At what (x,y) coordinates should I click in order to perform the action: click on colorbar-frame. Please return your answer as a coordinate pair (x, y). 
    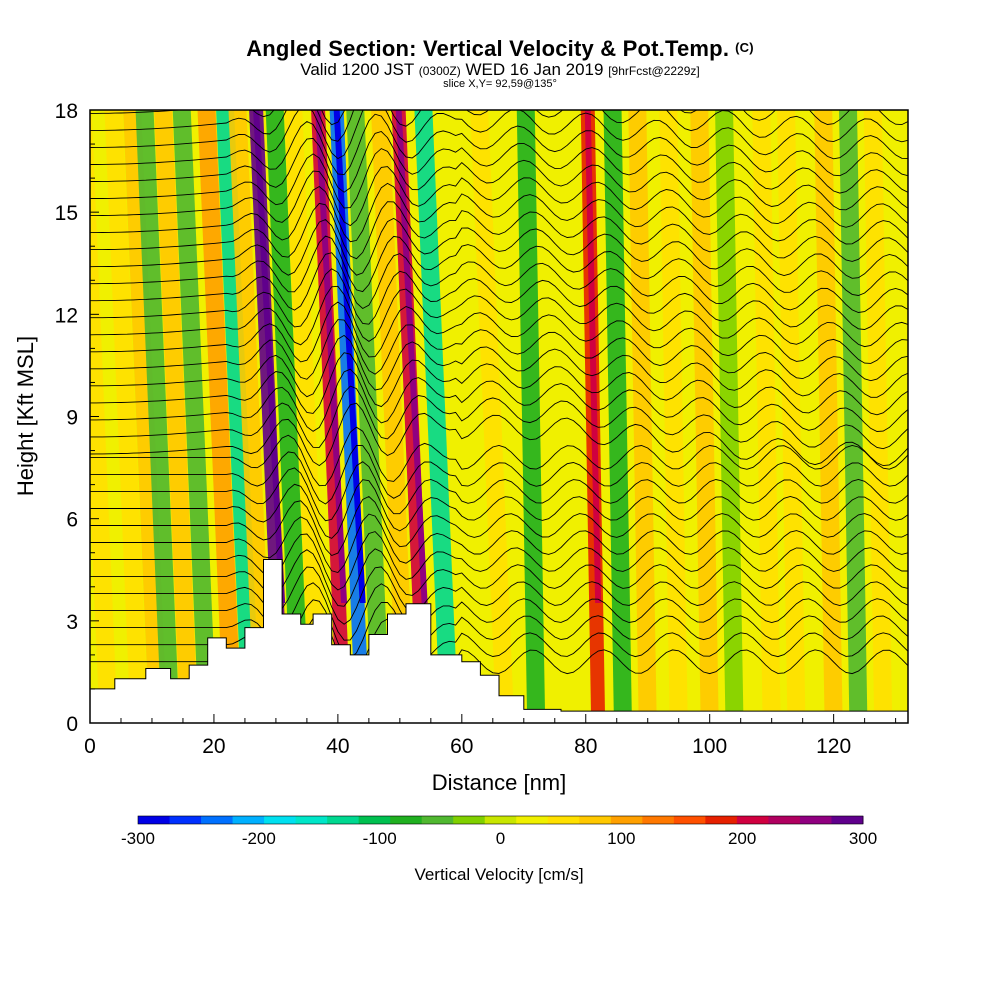
    Looking at the image, I should click on (500, 820).